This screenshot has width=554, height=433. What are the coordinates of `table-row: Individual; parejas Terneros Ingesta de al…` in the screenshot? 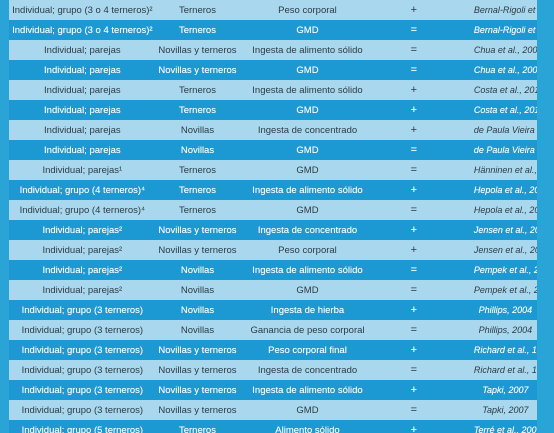 It's located at (273, 90).